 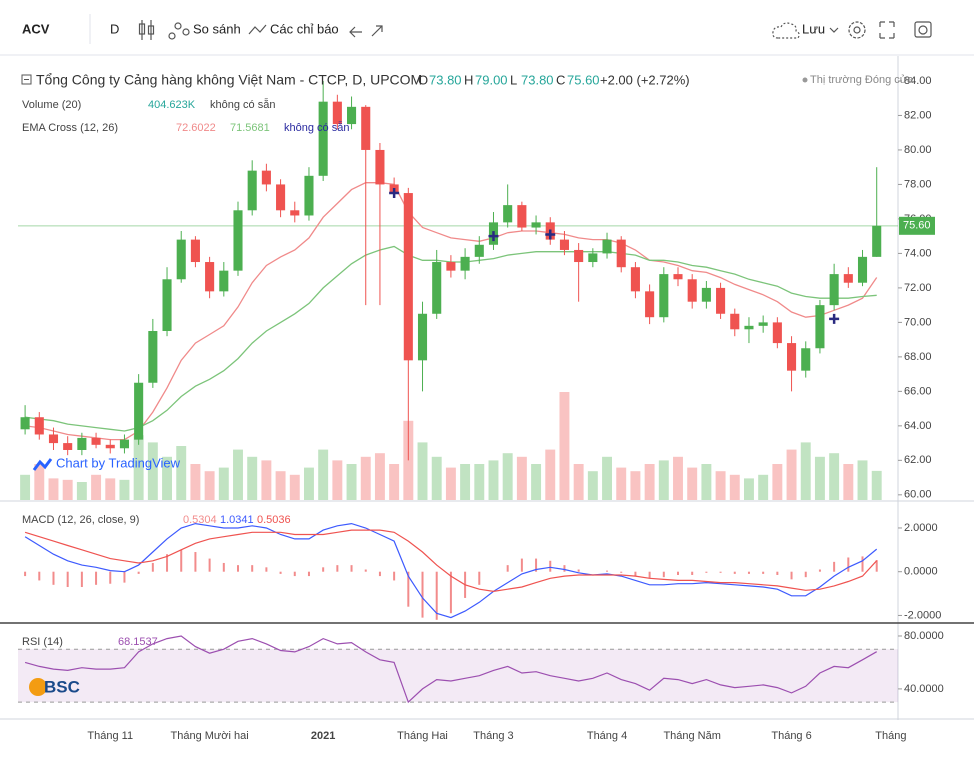 What do you see at coordinates (114, 28) in the screenshot?
I see `interval: D` at bounding box center [114, 28].